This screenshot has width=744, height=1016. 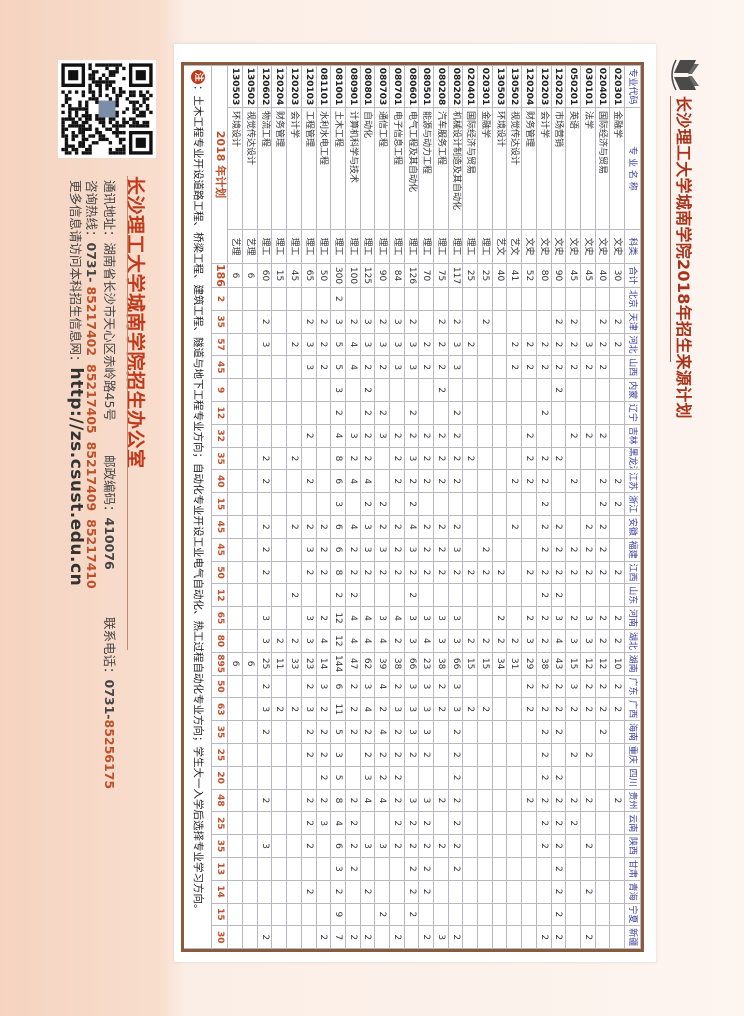 What do you see at coordinates (323, 664) in the screenshot?
I see `cell-quota: 14` at bounding box center [323, 664].